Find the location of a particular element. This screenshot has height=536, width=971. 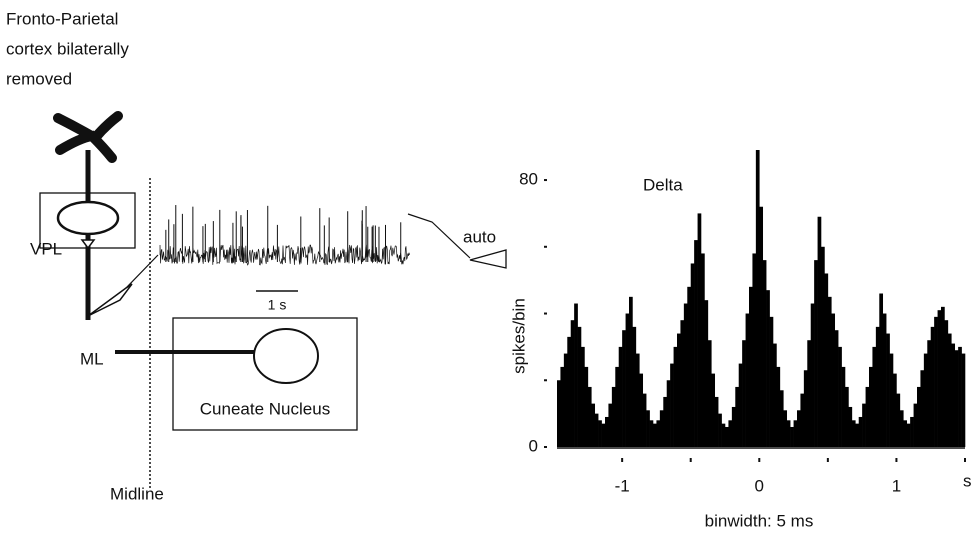

cuneate-nucleus is located at coordinates (286, 356).